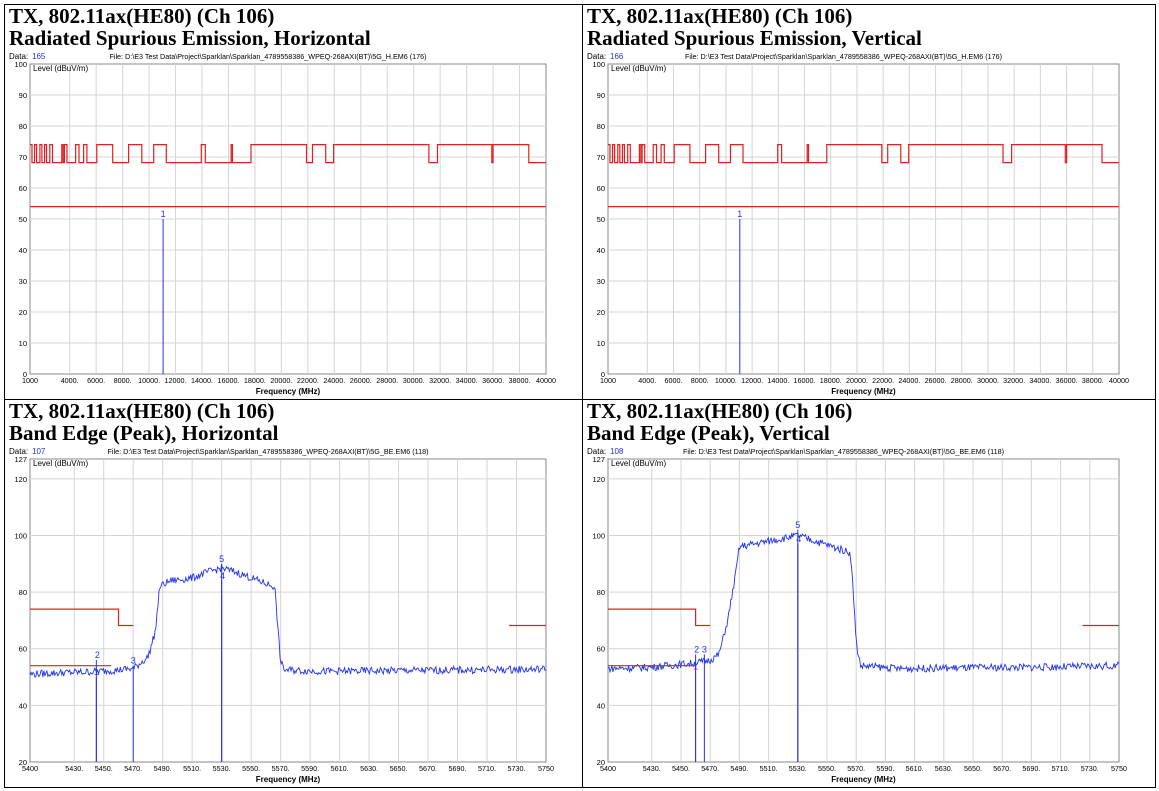 This screenshot has height=791, width=1159. I want to click on x-tick-label: 8000., so click(700, 380).